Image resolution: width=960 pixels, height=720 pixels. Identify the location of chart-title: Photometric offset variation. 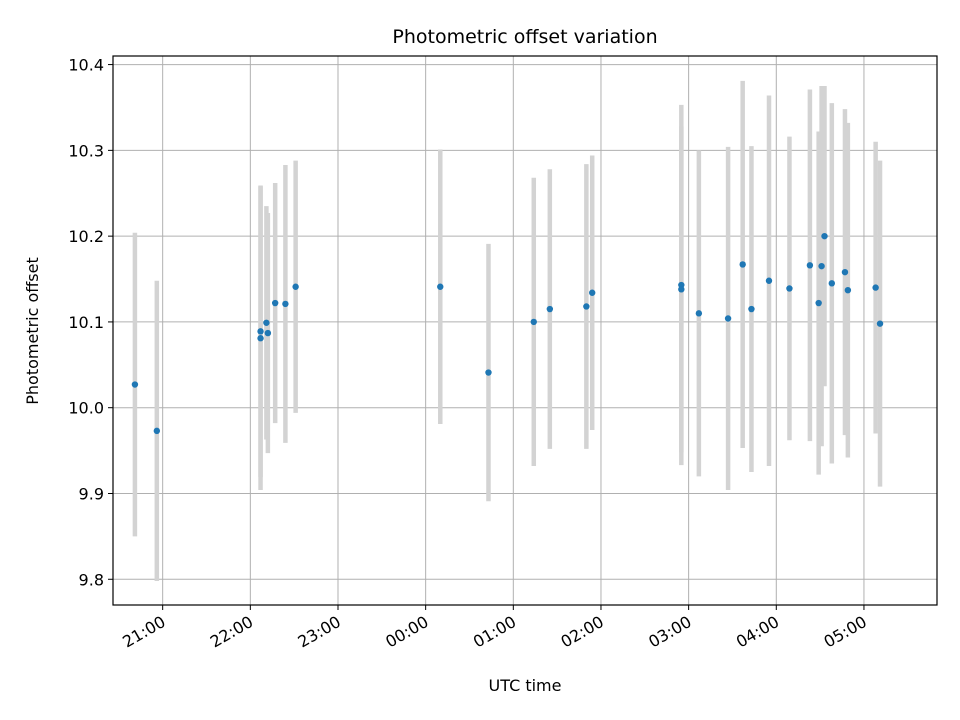
(524, 37).